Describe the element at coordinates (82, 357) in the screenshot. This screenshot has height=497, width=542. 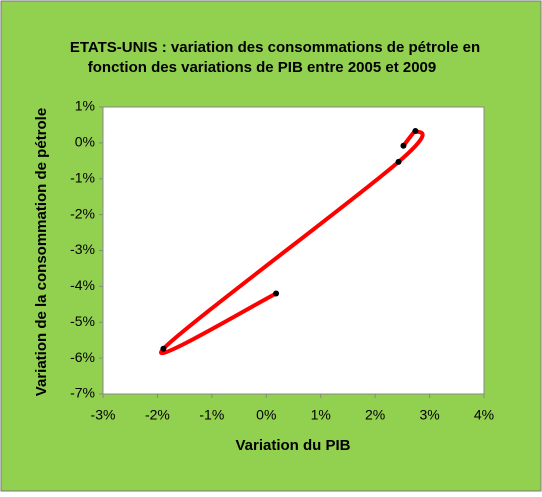
I see `y-tick-label: -6%` at that location.